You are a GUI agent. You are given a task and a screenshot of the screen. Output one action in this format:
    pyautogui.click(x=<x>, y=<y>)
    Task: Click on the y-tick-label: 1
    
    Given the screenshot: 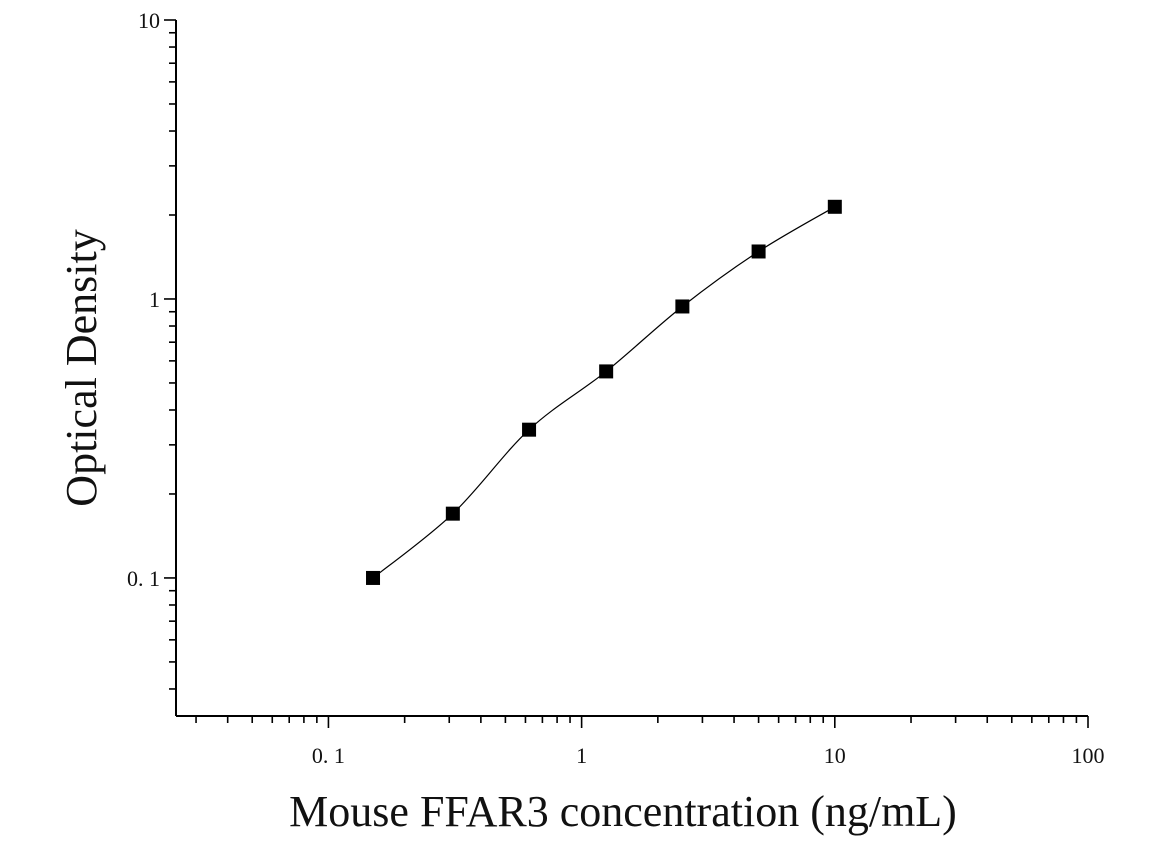 What is the action you would take?
    pyautogui.click(x=154, y=299)
    